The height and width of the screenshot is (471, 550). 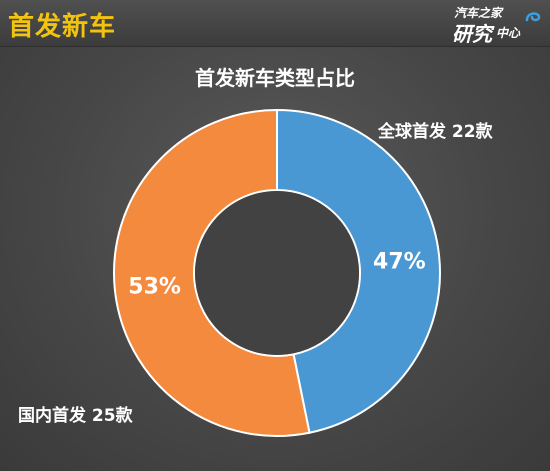 I want to click on slice-label-global: 全球首发 22款, so click(x=435, y=132).